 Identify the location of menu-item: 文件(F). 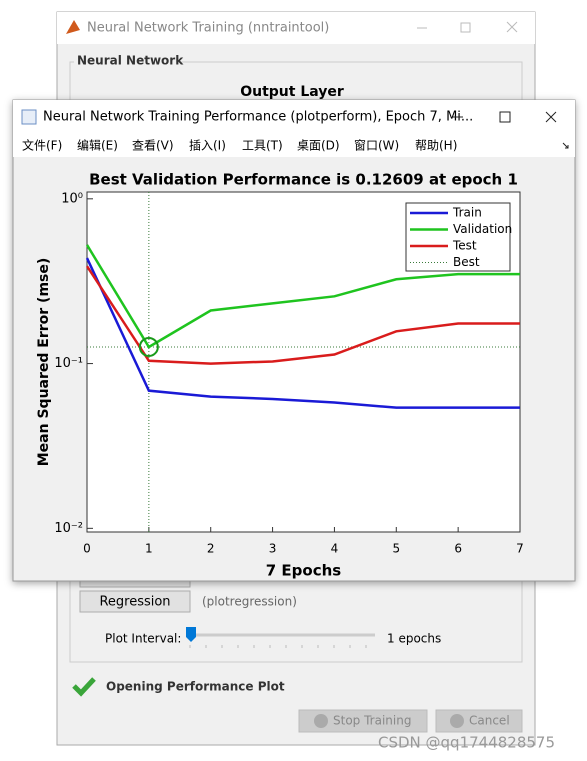
(42, 145).